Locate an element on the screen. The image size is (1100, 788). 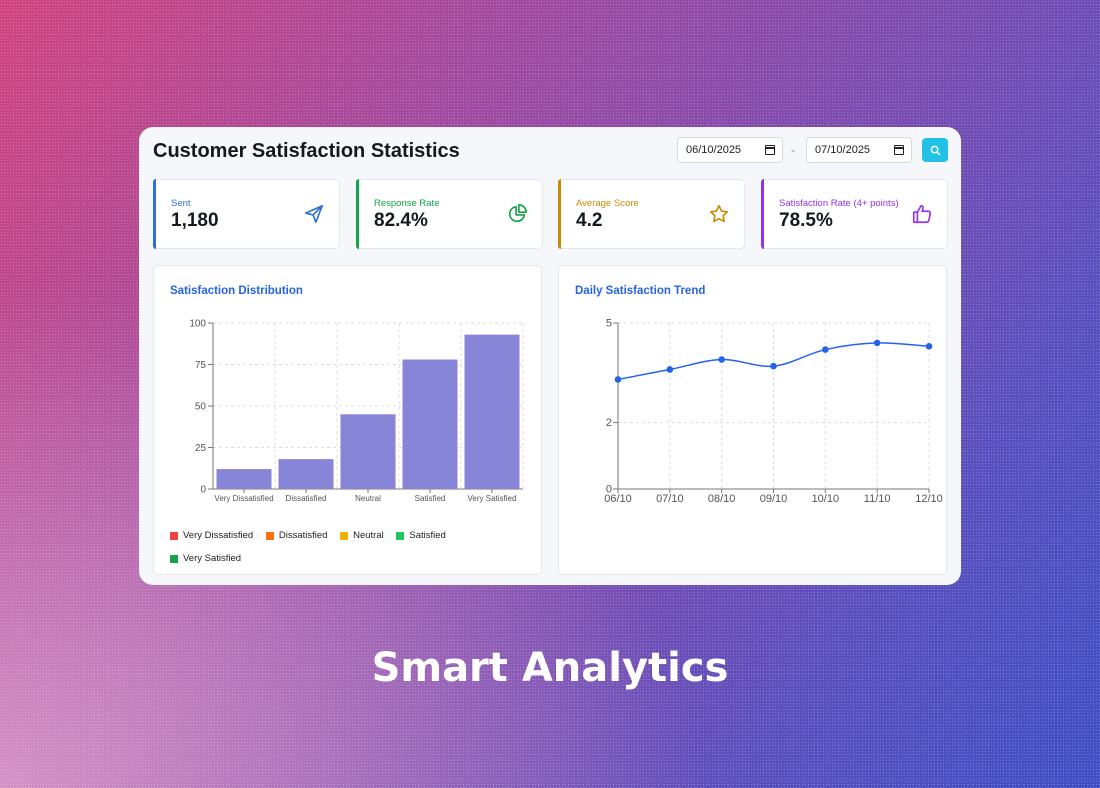
y-tick-label: 2 is located at coordinates (609, 423).